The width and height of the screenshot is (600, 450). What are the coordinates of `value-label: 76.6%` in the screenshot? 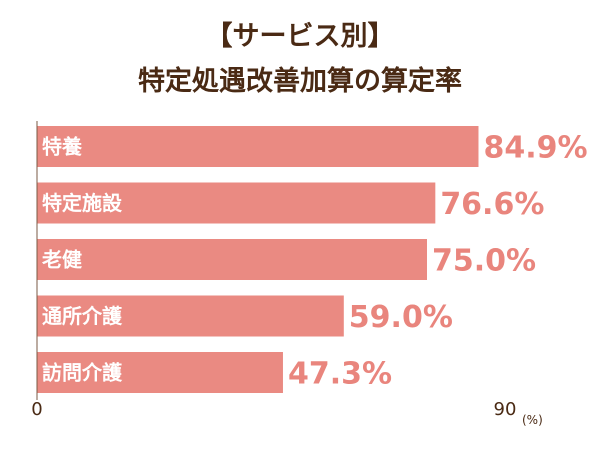 It's located at (492, 204).